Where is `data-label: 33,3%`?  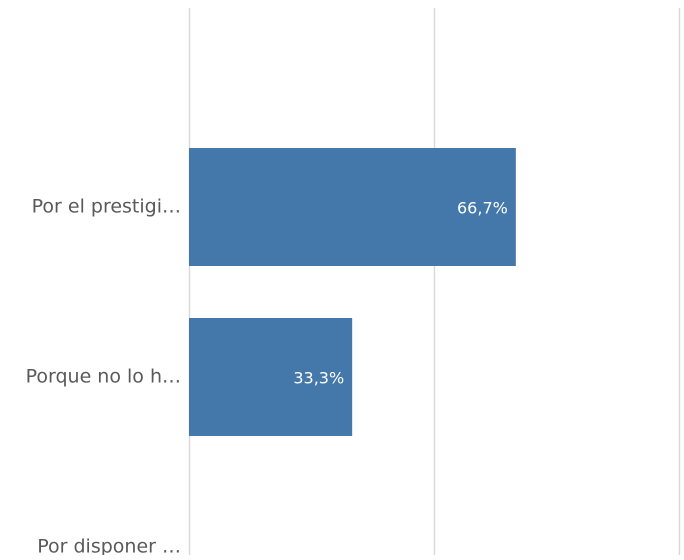 data-label: 33,3% is located at coordinates (318, 378).